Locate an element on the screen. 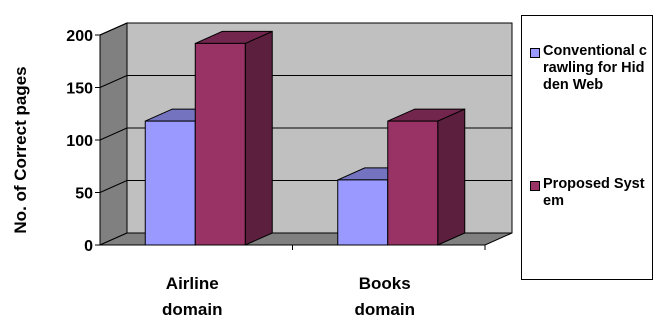 The height and width of the screenshot is (327, 659). y-tick-label: 0 is located at coordinates (88, 246).